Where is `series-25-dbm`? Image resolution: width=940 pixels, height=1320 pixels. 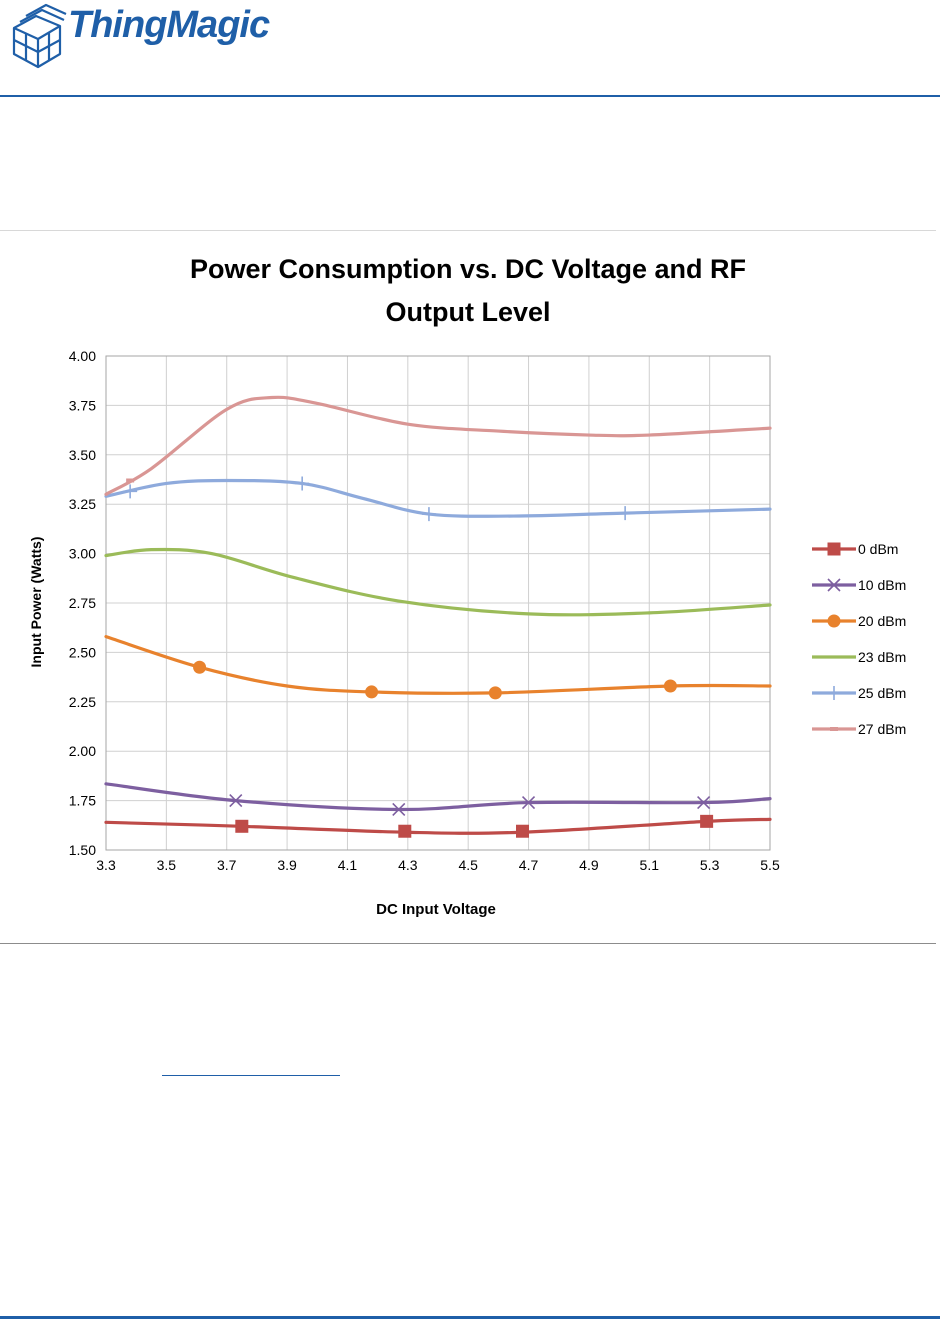
series-25-dbm is located at coordinates (438, 499).